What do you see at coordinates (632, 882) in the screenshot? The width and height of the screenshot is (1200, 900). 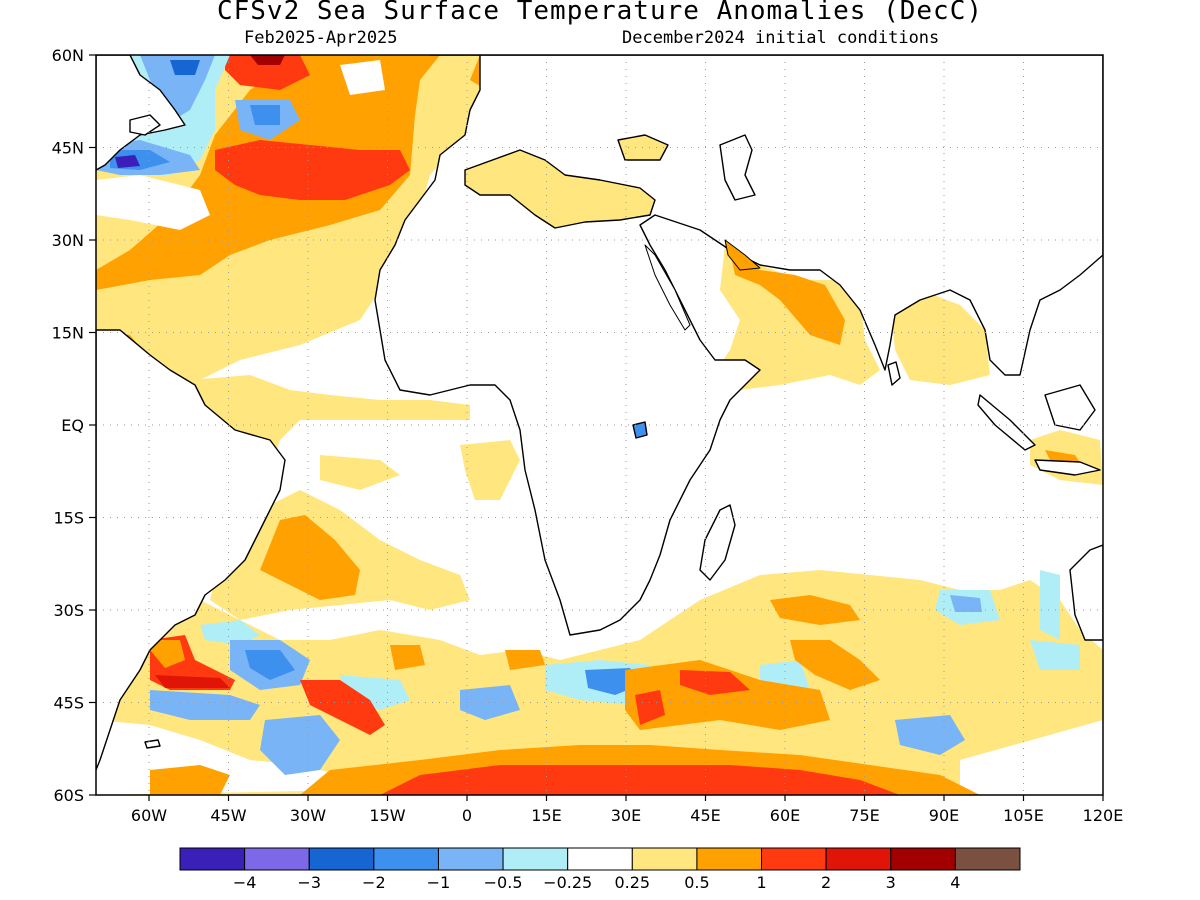 I see `colorbar-label: 0.25` at bounding box center [632, 882].